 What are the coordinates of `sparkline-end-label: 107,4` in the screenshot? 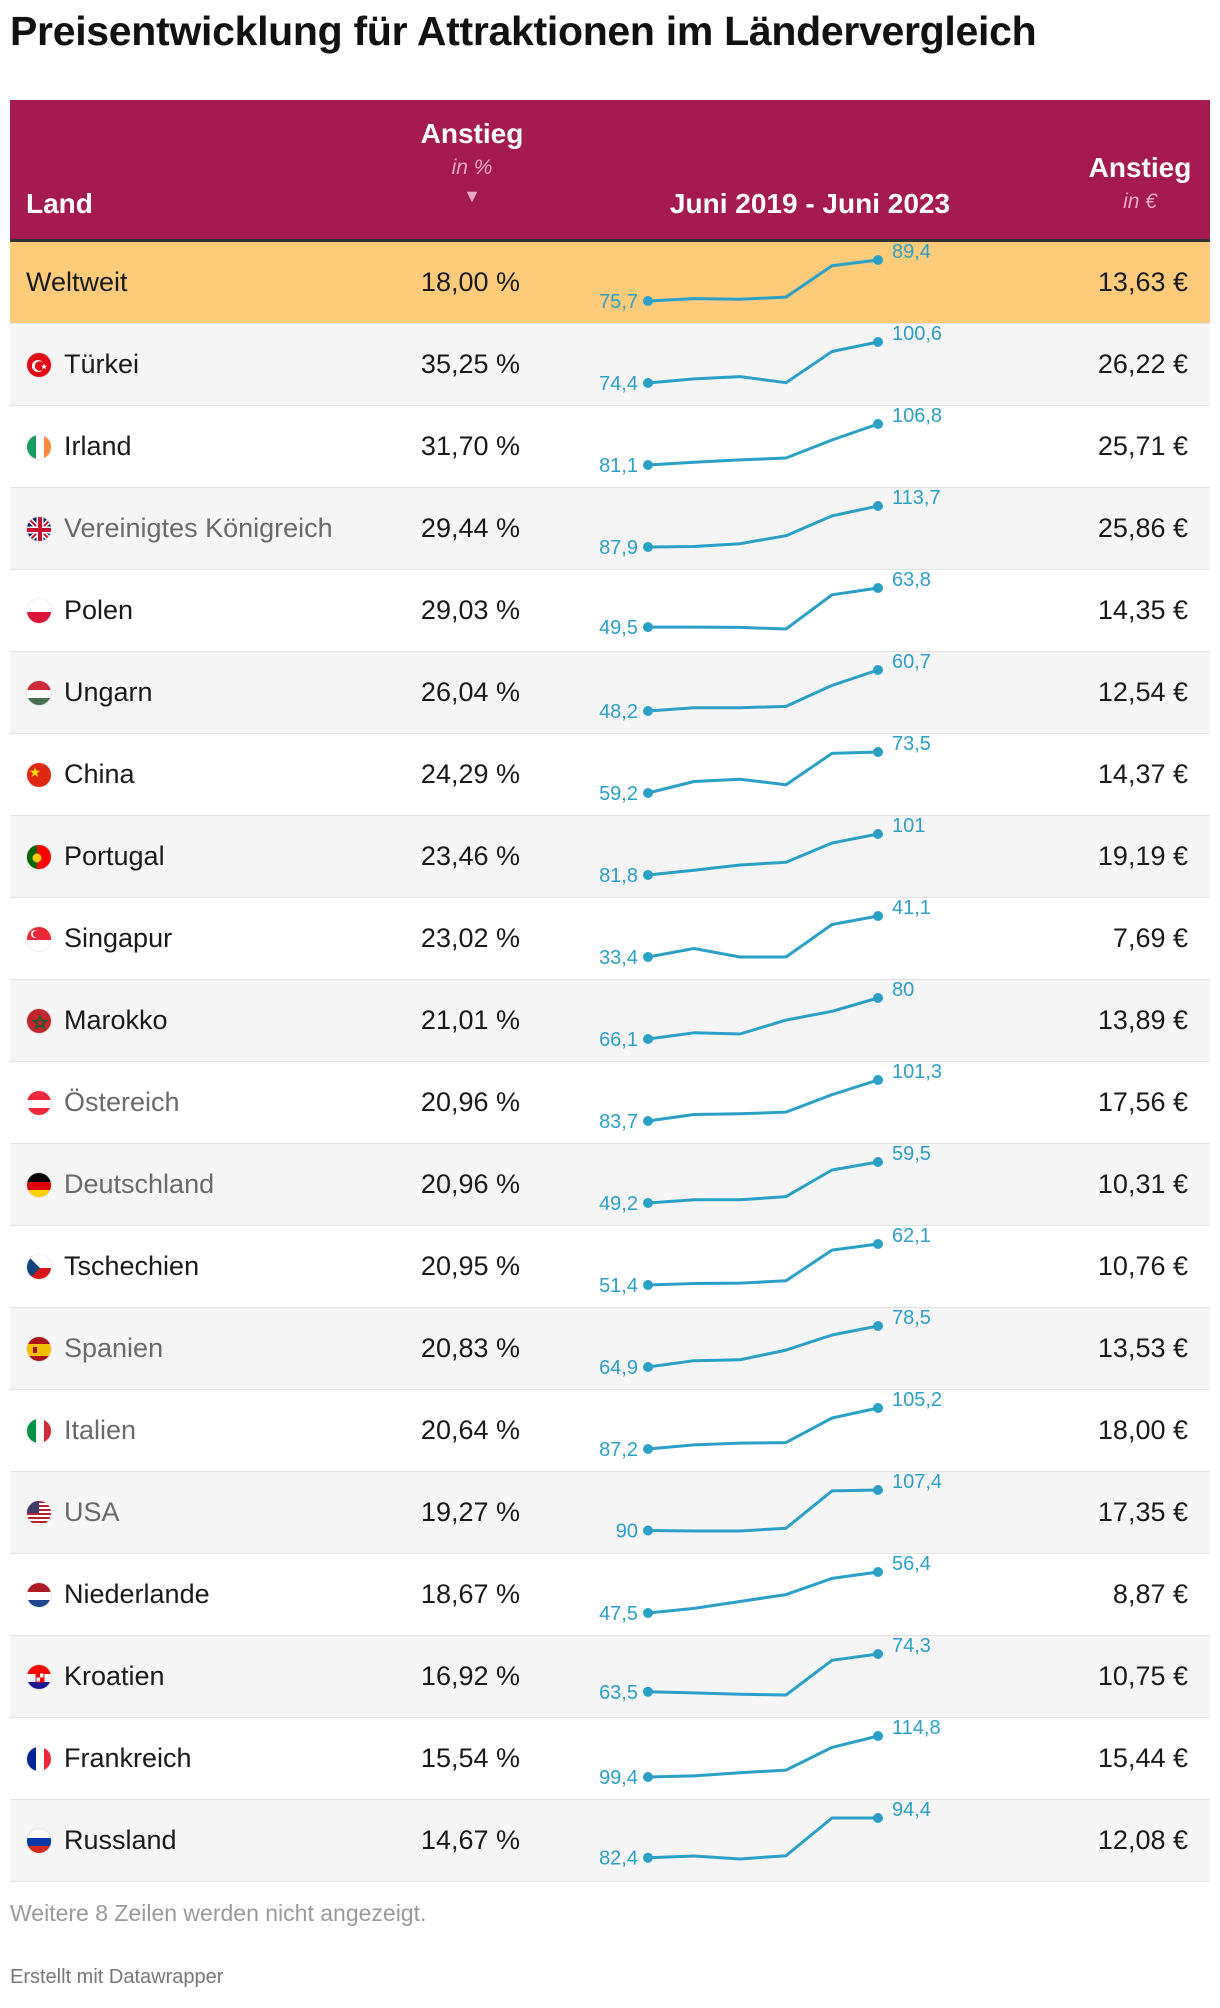 It's located at (917, 1482).